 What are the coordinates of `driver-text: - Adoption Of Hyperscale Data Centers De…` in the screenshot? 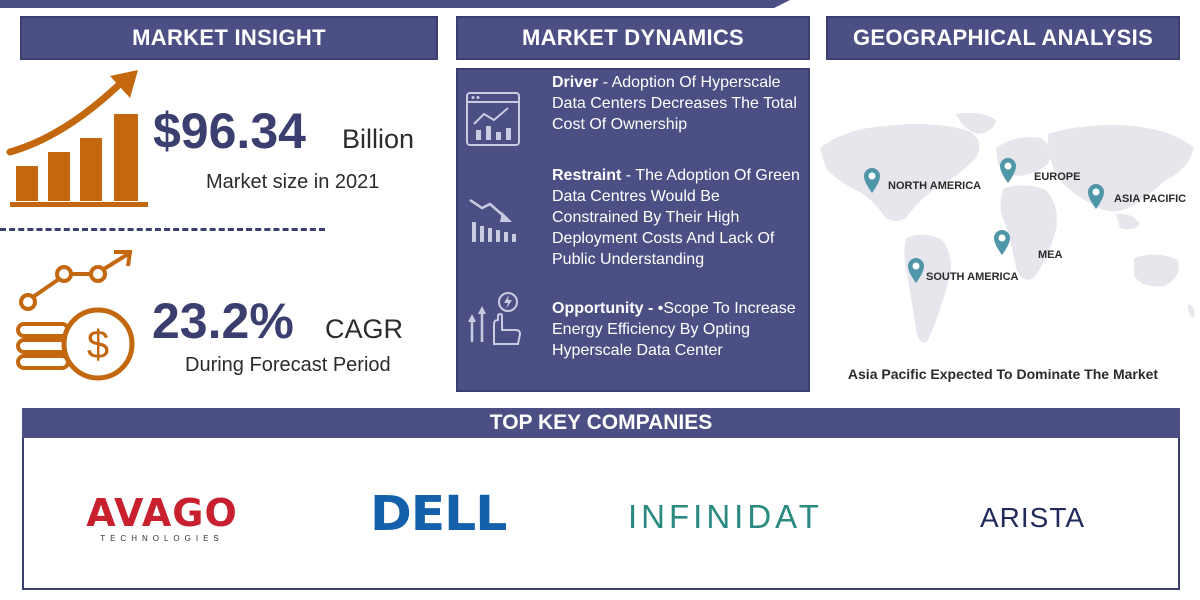 It's located at (674, 103).